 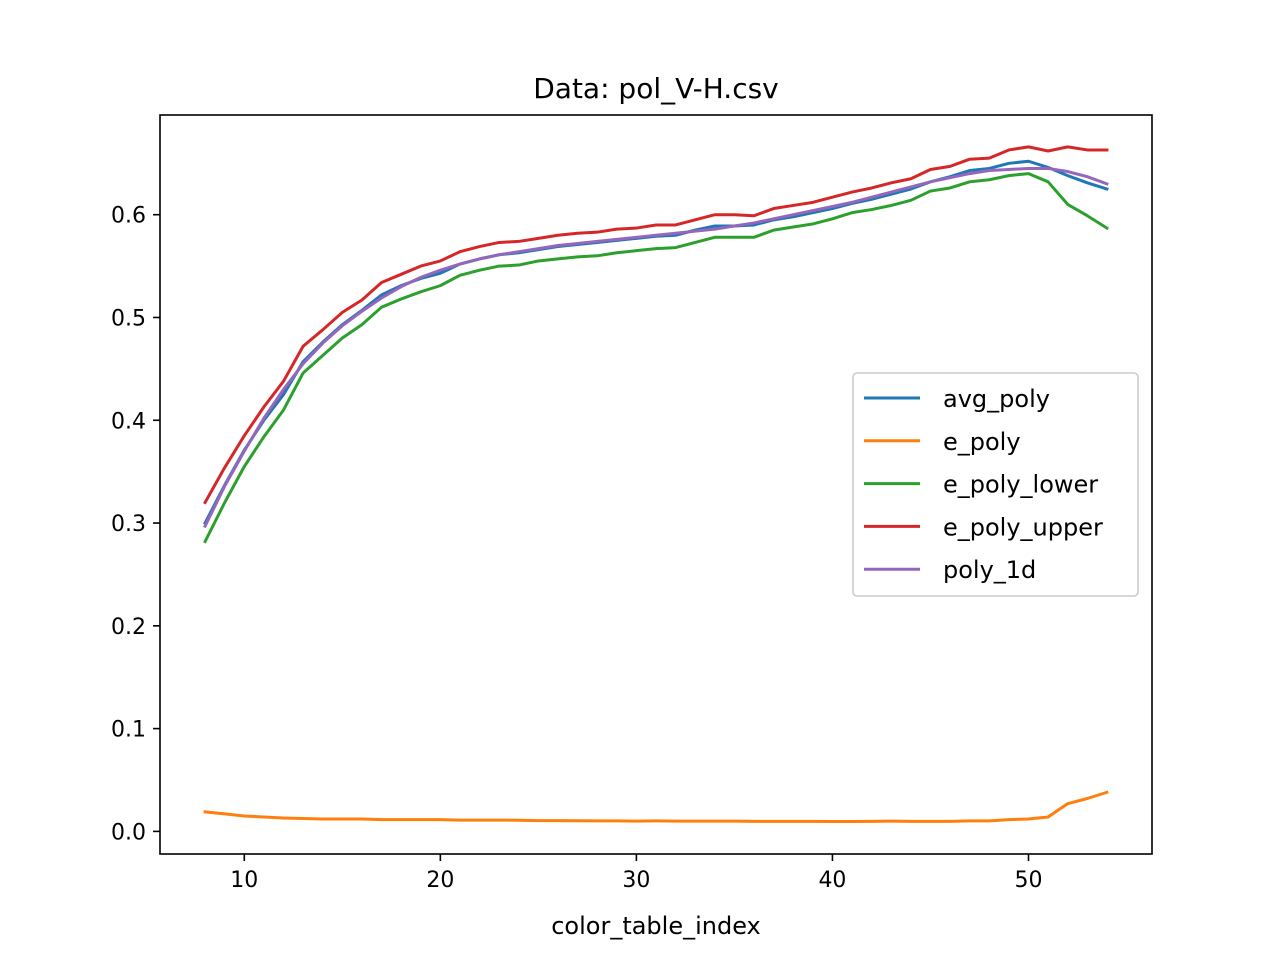 What do you see at coordinates (128, 421) in the screenshot?
I see `y-tick-label: 0.4` at bounding box center [128, 421].